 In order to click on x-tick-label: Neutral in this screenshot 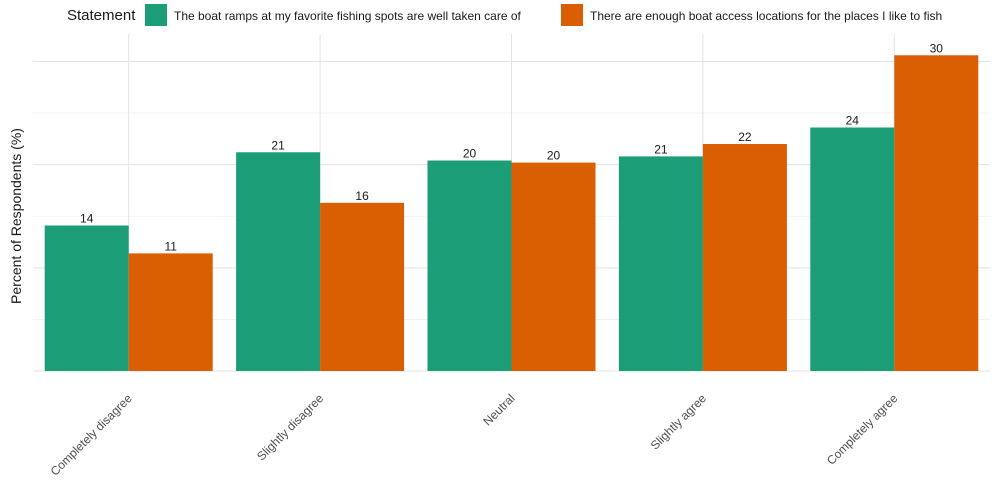, I will do `click(498, 409)`.